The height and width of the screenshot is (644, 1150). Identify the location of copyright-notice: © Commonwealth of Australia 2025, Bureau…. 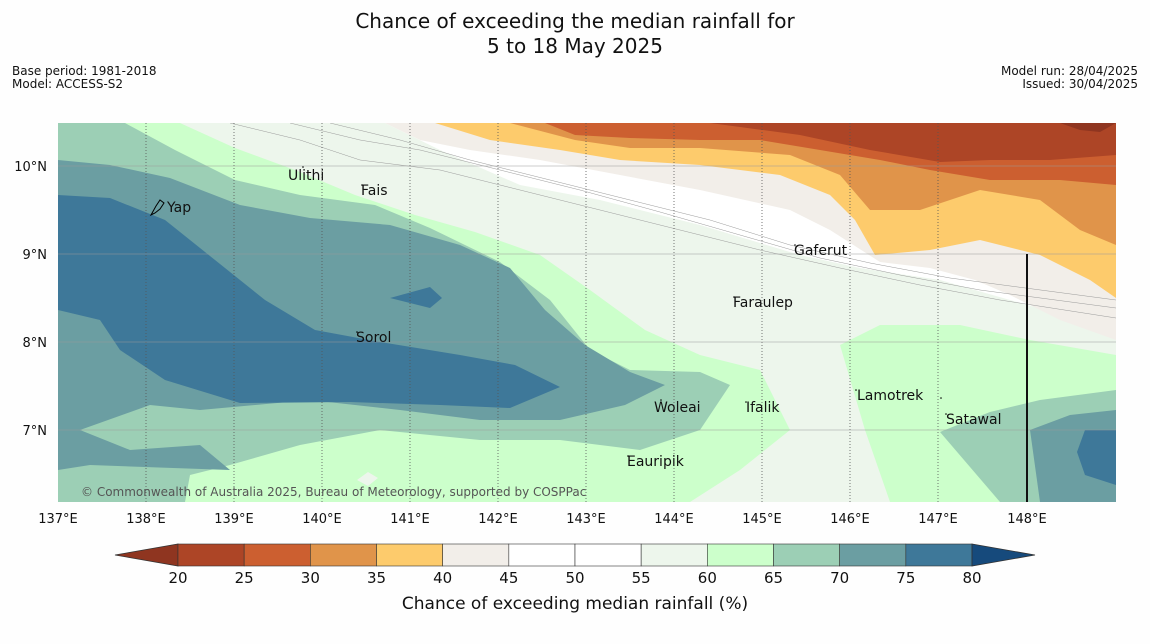
(333, 492).